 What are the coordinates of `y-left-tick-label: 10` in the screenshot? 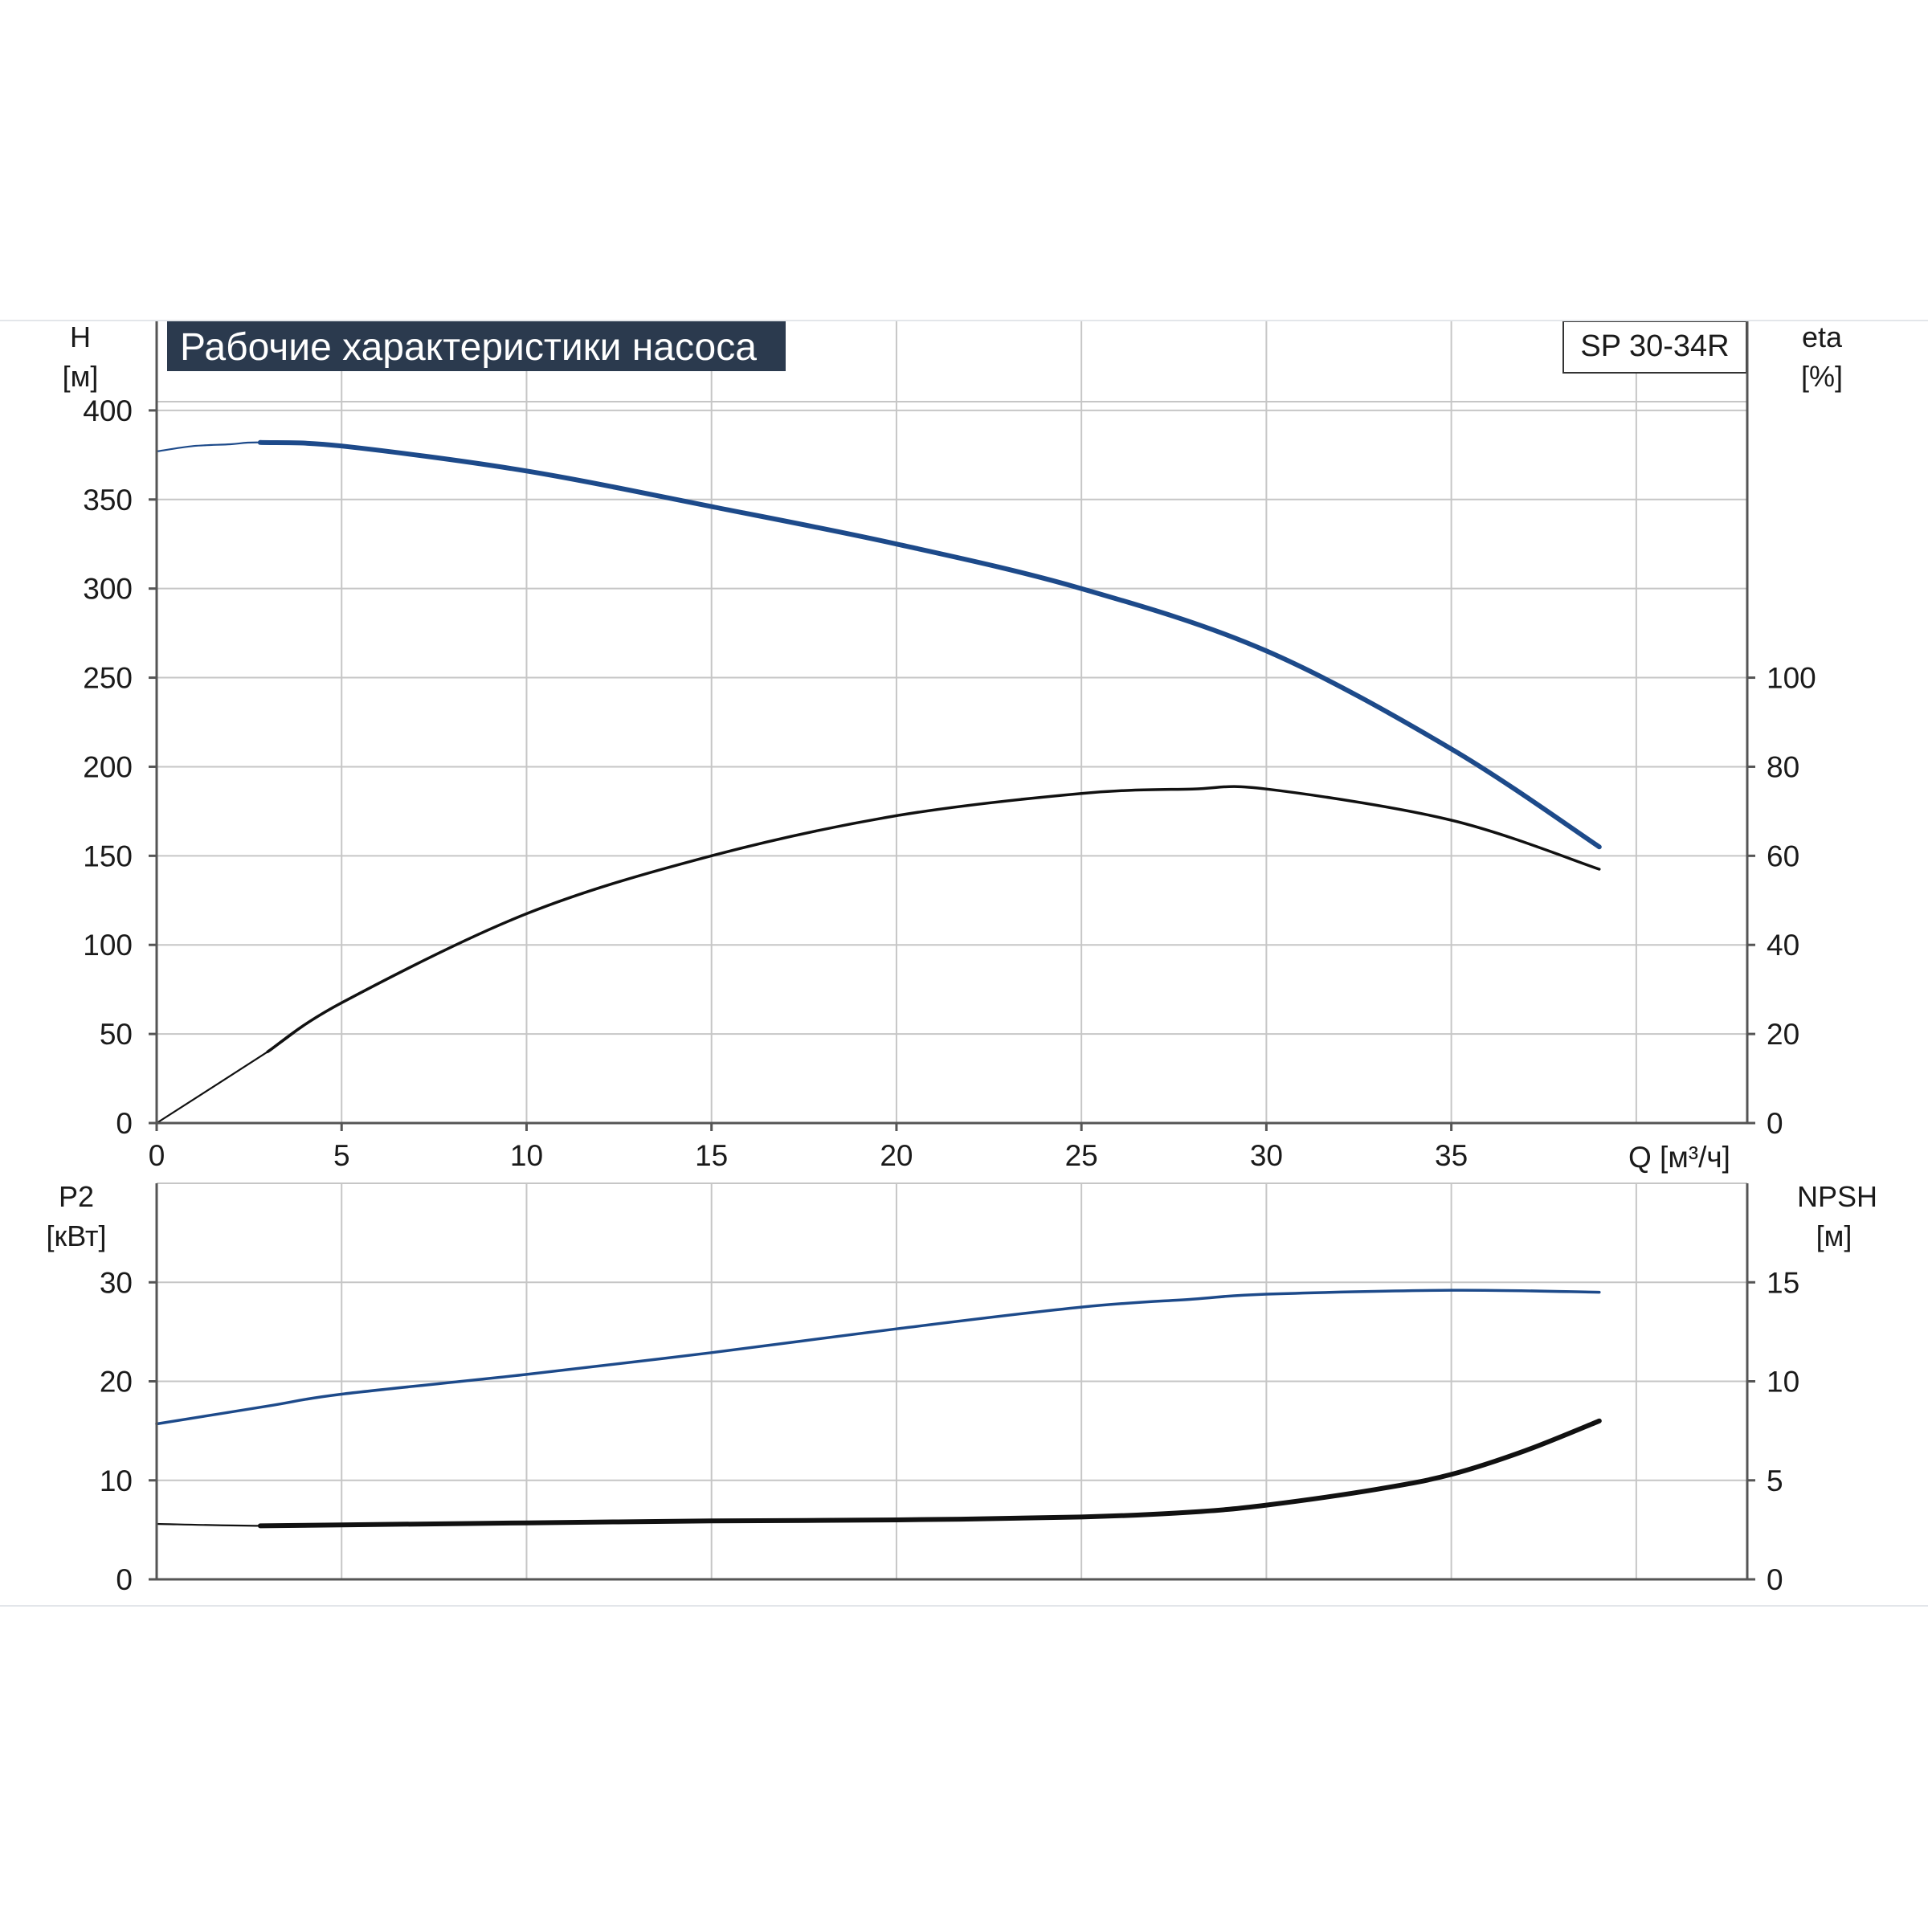 It's located at (116, 1481).